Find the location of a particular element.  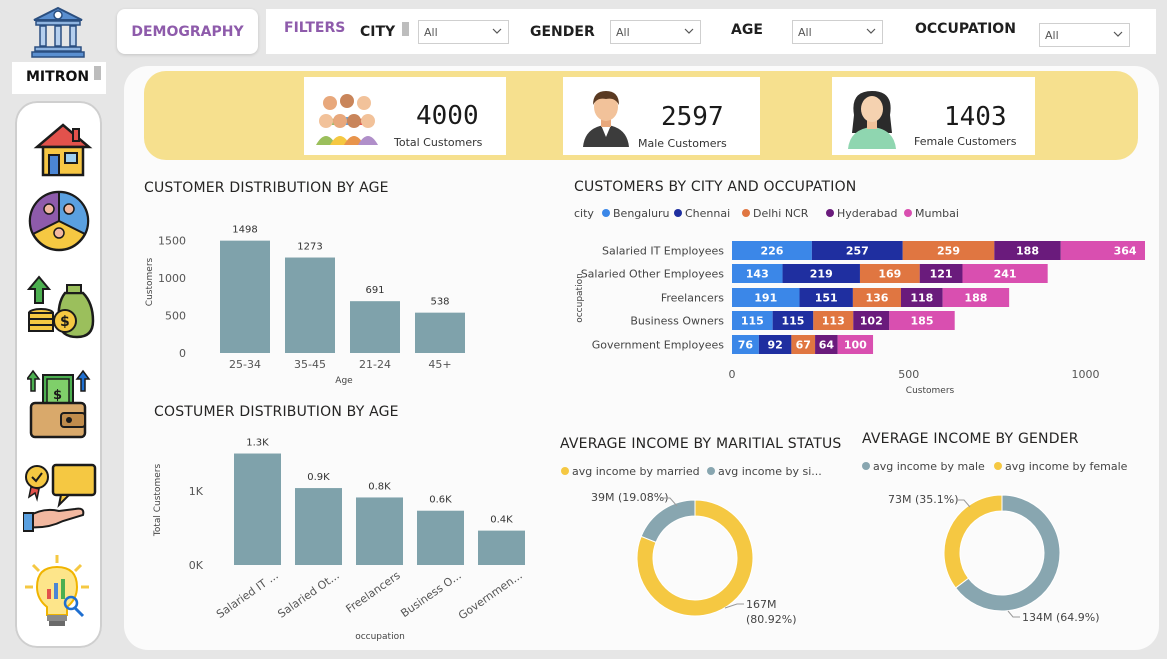

segment-label: 121 is located at coordinates (941, 274).